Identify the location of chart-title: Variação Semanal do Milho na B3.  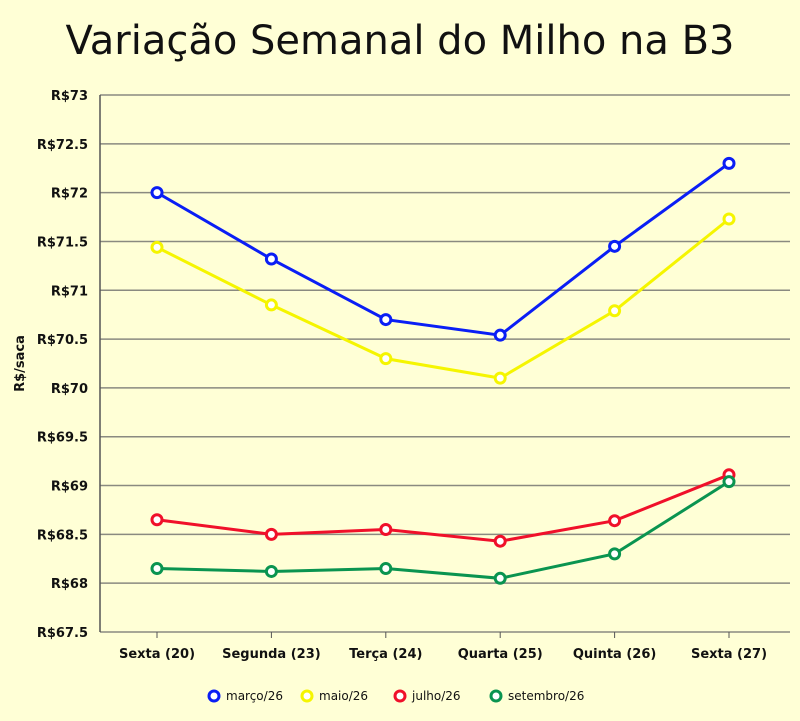
(400, 41).